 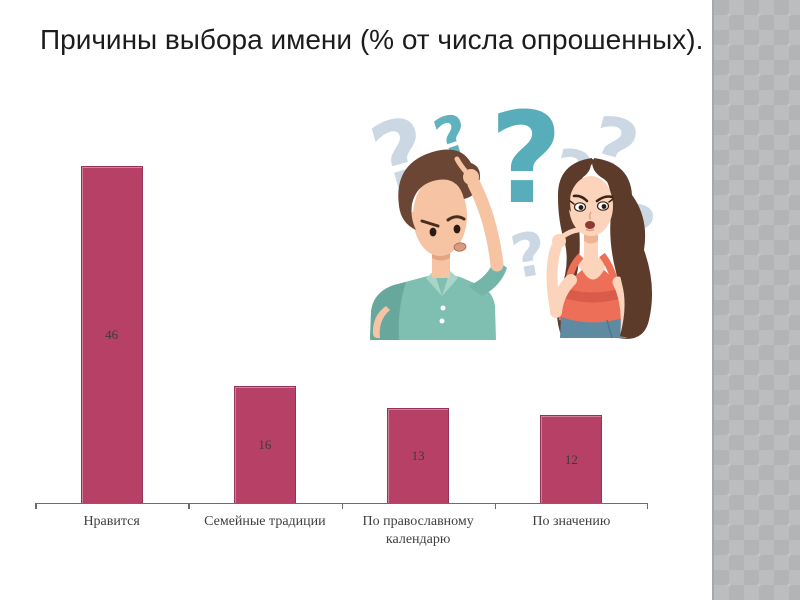 I want to click on category-label: По значению, so click(x=571, y=521).